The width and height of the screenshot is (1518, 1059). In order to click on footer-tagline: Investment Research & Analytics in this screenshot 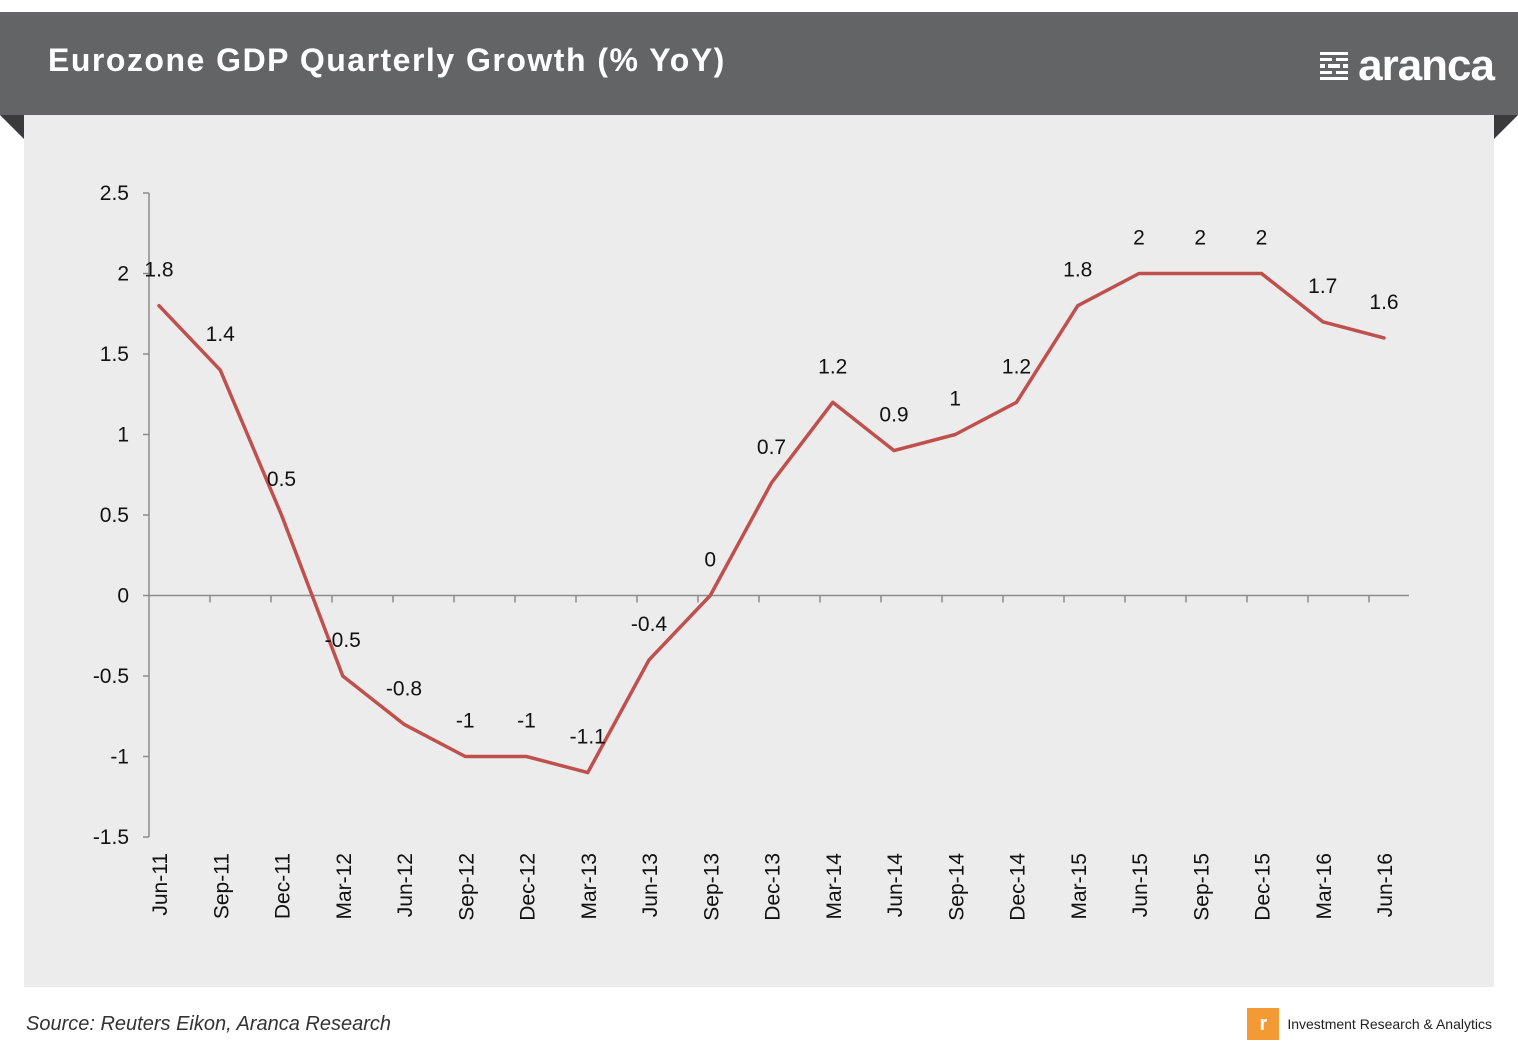, I will do `click(1389, 1024)`.